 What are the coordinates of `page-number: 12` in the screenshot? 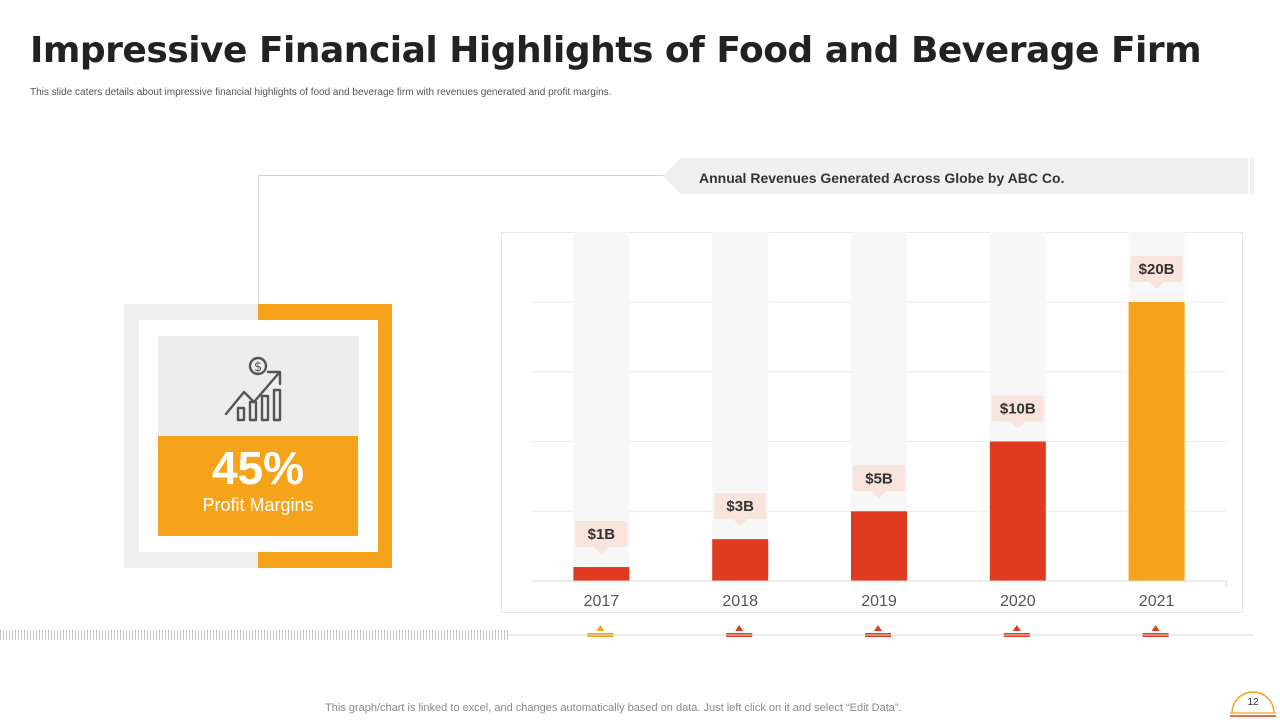 It's located at (1253, 702).